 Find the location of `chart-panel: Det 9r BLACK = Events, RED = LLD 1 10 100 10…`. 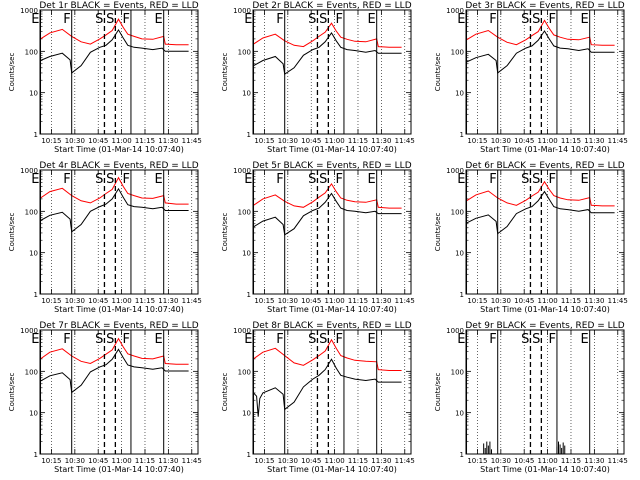

chart-panel: Det 9r BLACK = Events, RED = LLD 1 10 100 10… is located at coordinates (531, 397).